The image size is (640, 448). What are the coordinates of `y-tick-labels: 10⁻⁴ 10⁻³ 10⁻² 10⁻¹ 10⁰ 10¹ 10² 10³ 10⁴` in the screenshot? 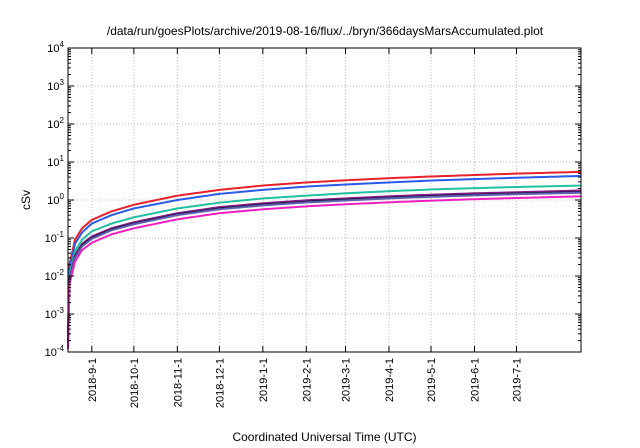 It's located at (55, 199).